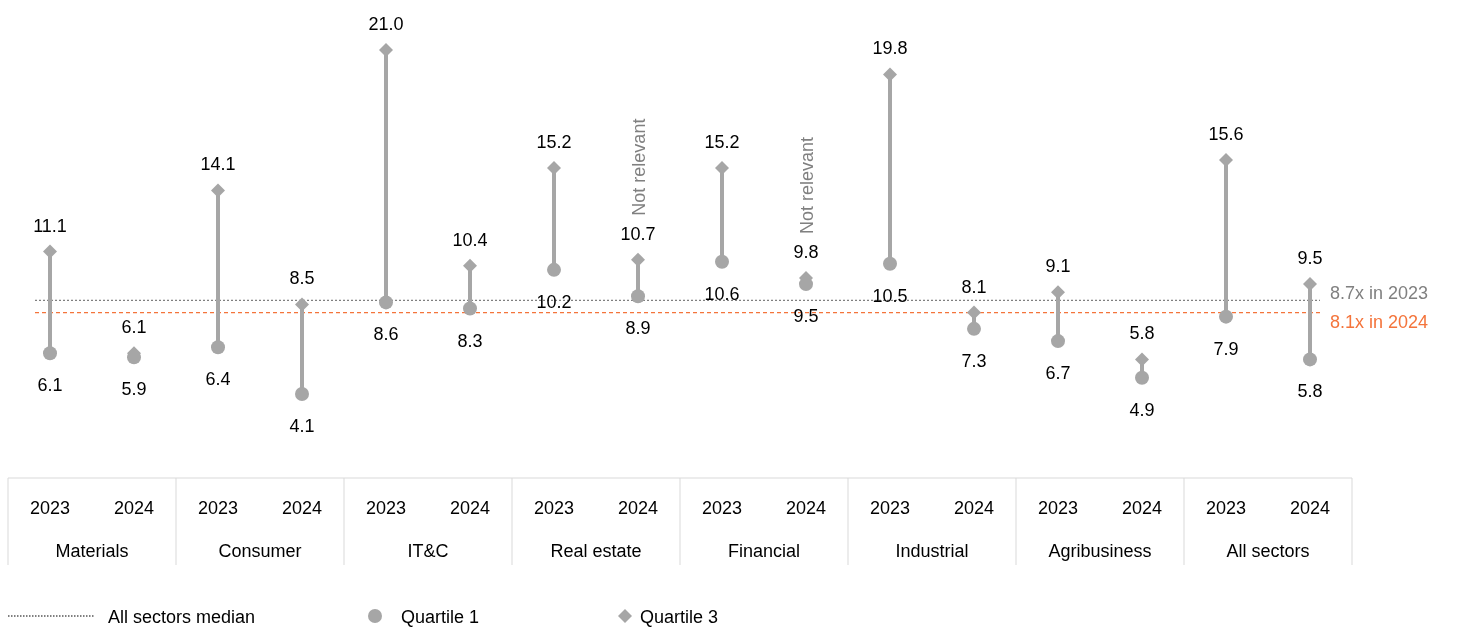 The image size is (1471, 628). What do you see at coordinates (890, 48) in the screenshot?
I see `data-label: 19.8` at bounding box center [890, 48].